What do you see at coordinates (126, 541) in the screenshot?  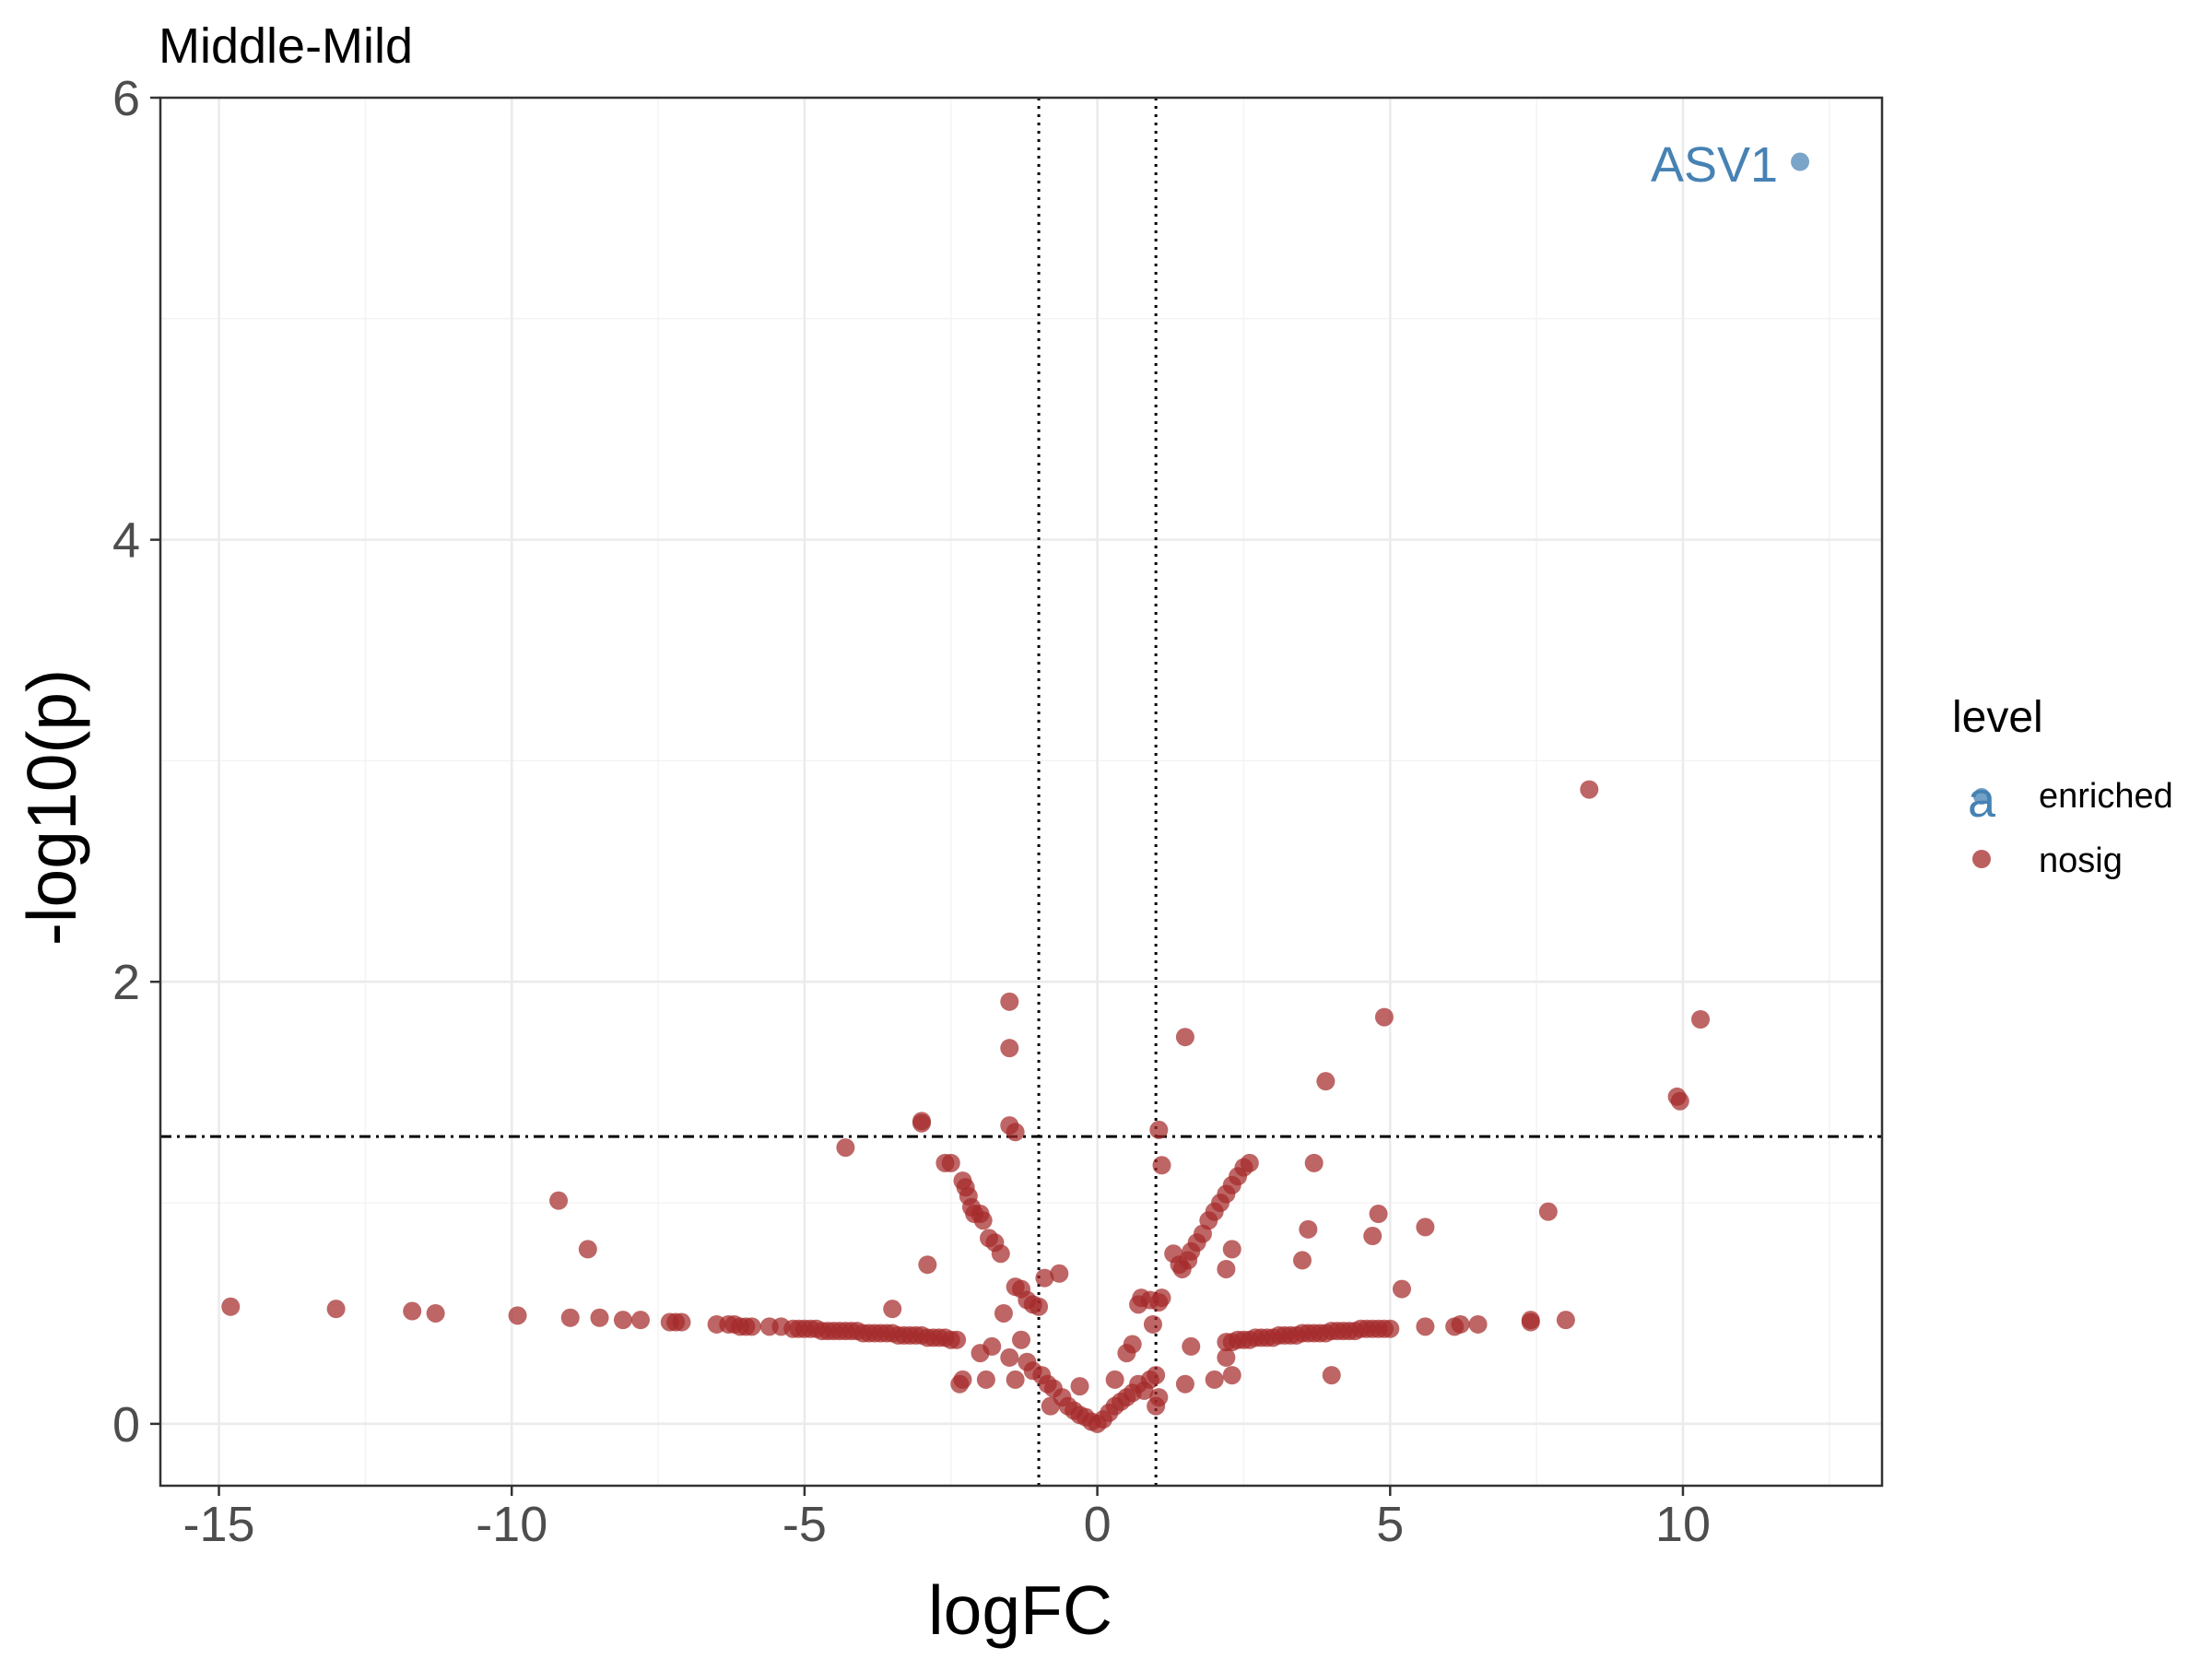 I see `y-tick-label: 4` at bounding box center [126, 541].